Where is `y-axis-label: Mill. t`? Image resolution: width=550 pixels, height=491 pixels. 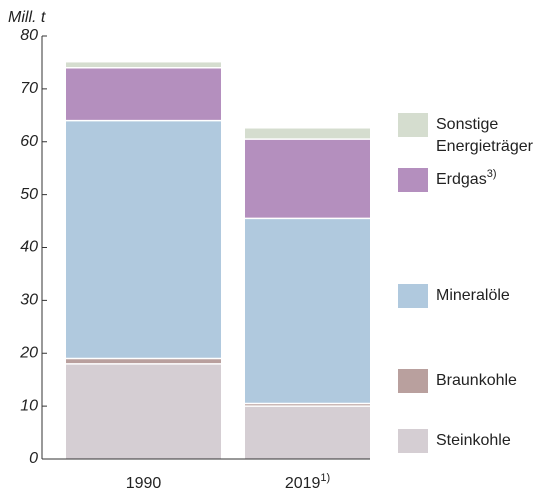
y-axis-label: Mill. t is located at coordinates (27, 17).